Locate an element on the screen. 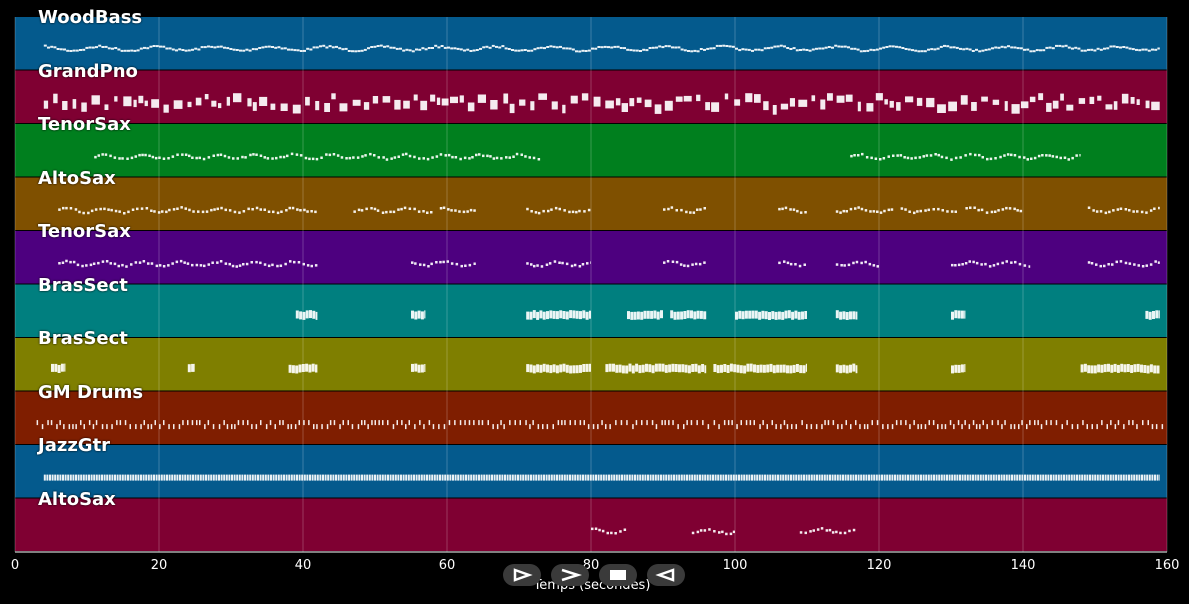 The width and height of the screenshot is (1189, 604). forward-button is located at coordinates (570, 575).